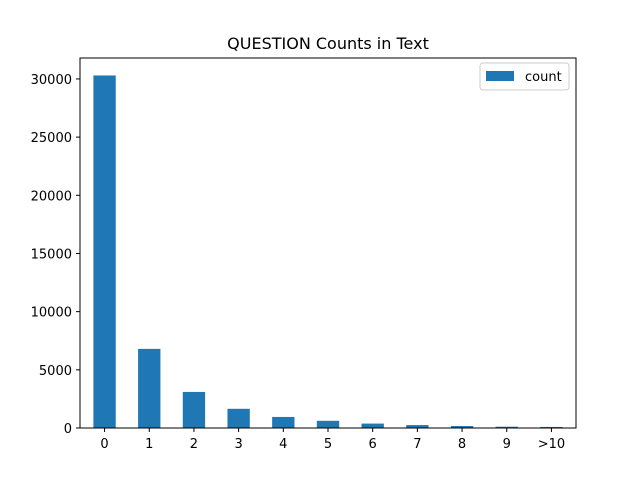 Image resolution: width=640 pixels, height=484 pixels. I want to click on x-tick-label: 3, so click(238, 444).